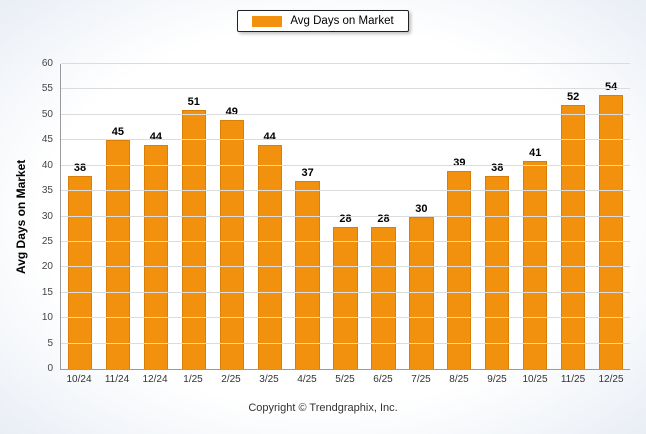 This screenshot has width=646, height=434. Describe the element at coordinates (50, 343) in the screenshot. I see `y-tick-label: 5` at that location.